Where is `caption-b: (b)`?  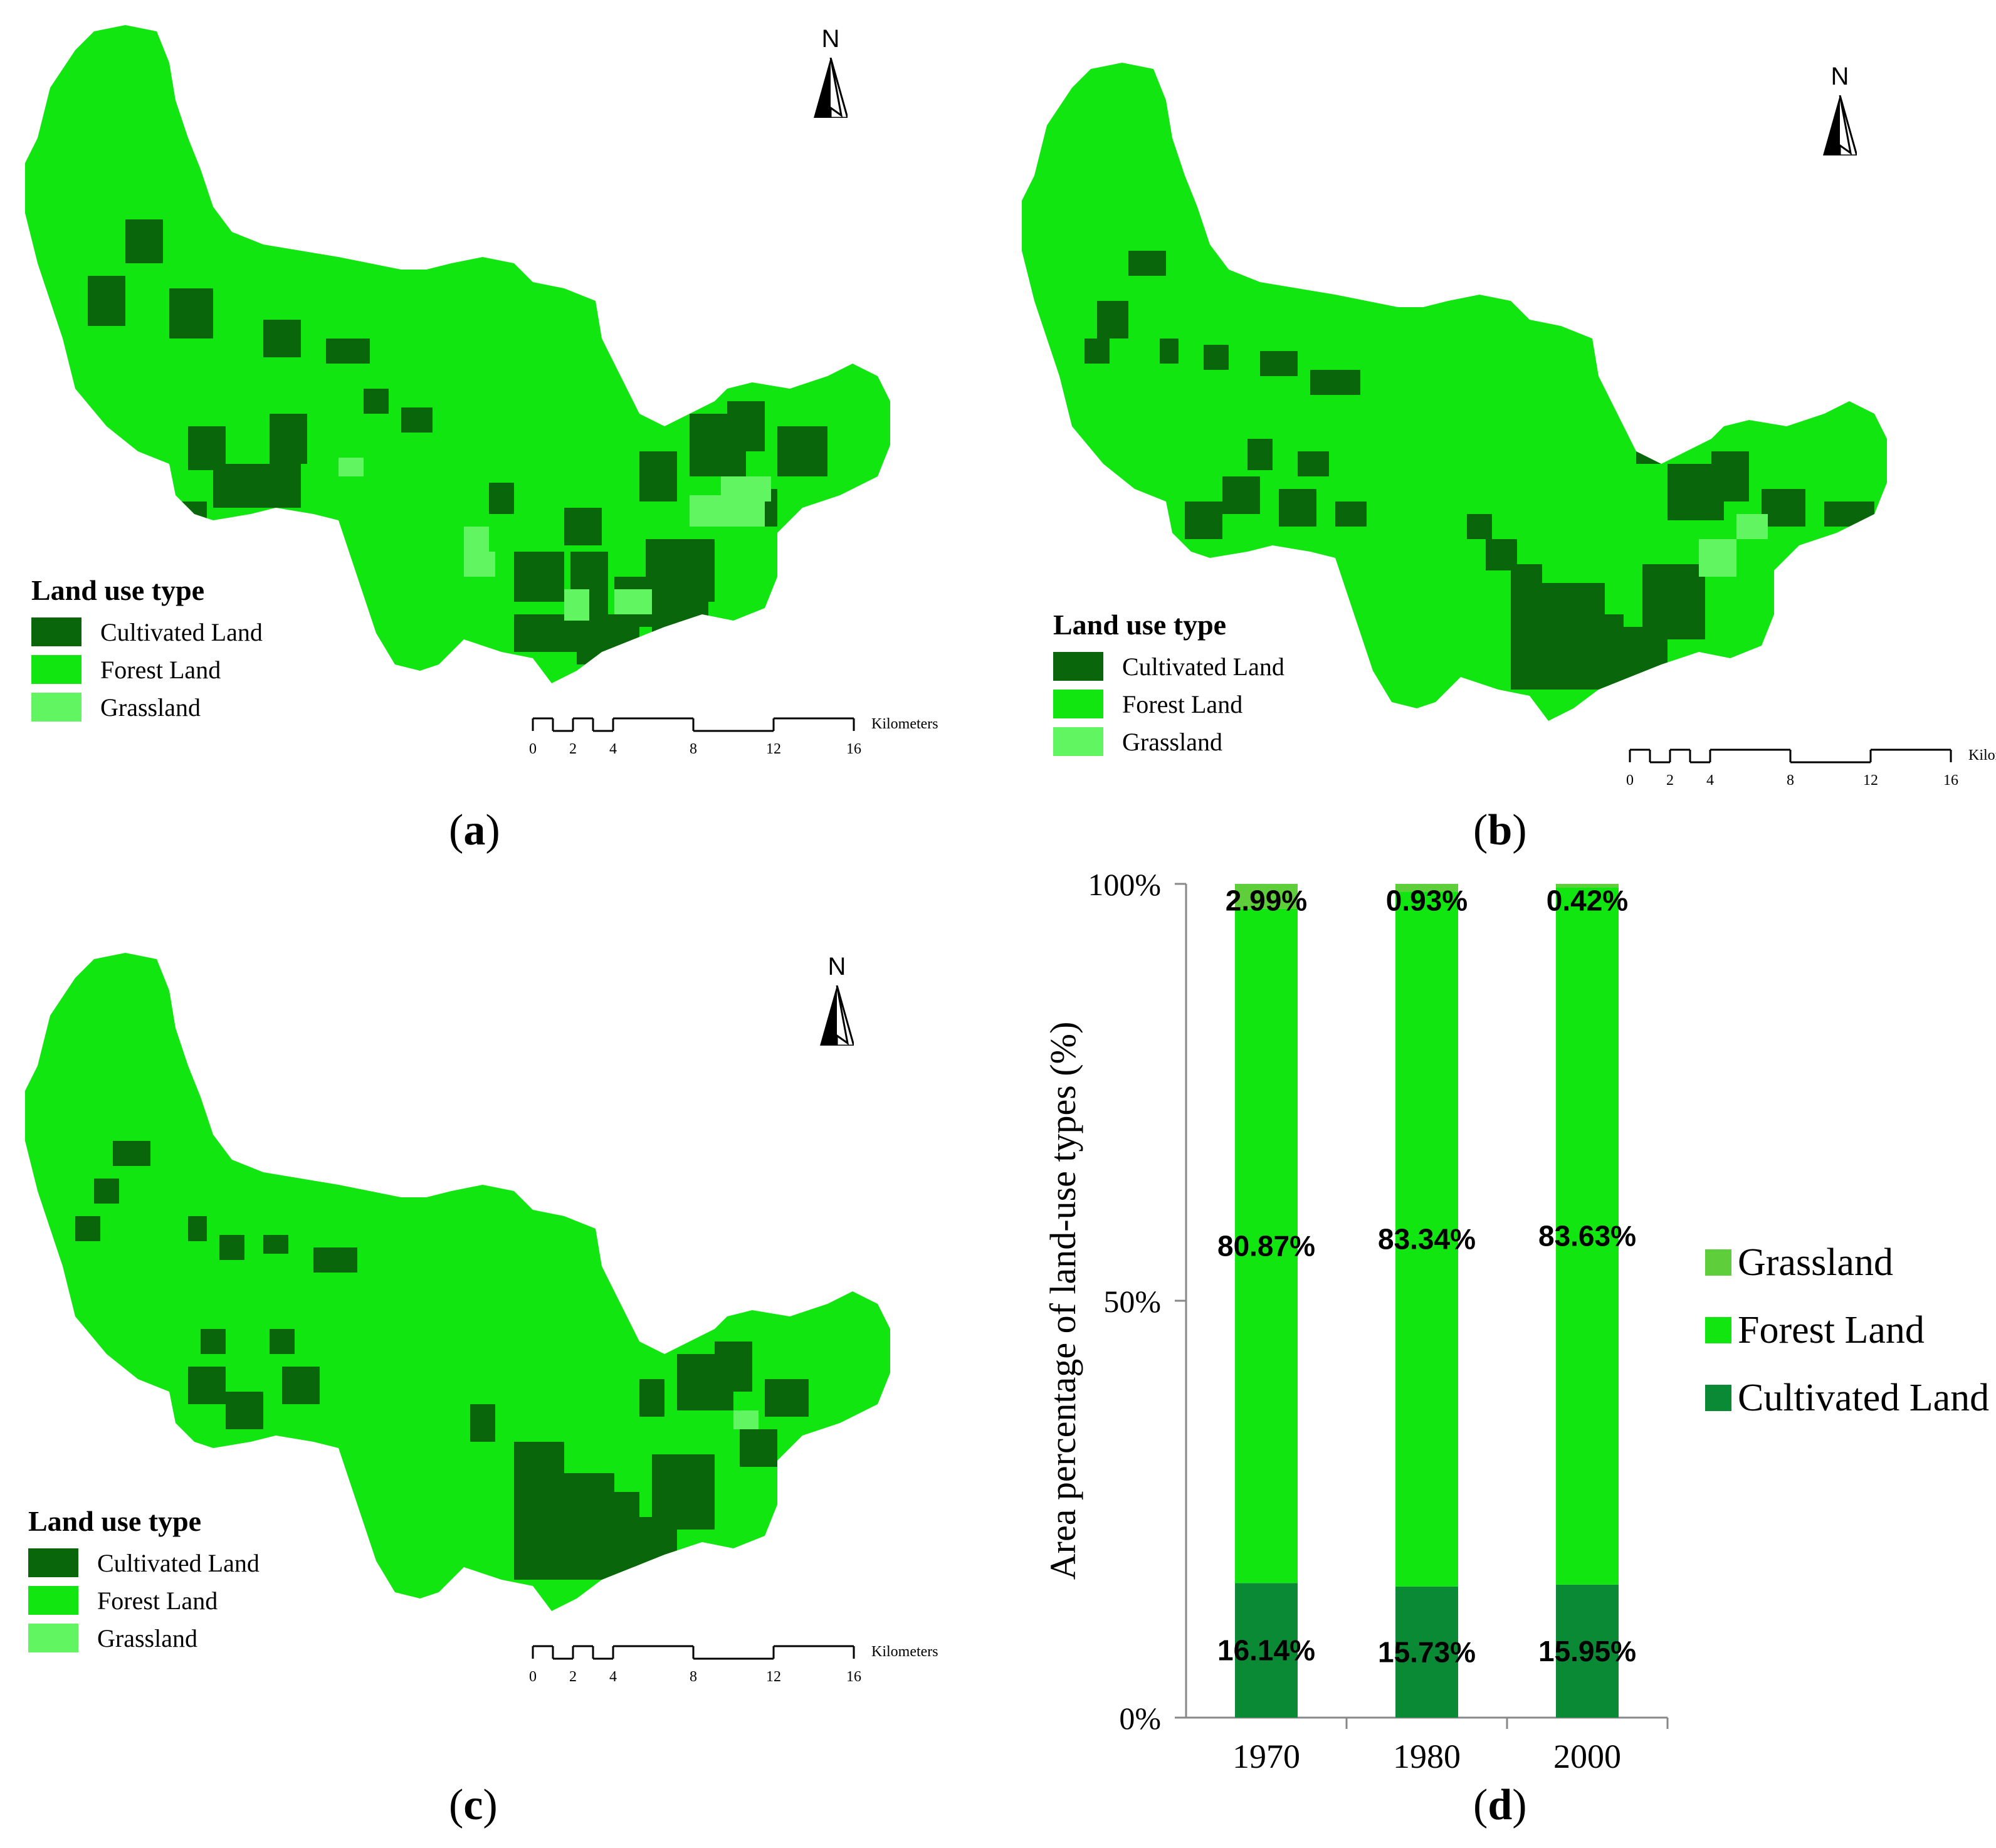
caption-b: (b) is located at coordinates (1500, 830).